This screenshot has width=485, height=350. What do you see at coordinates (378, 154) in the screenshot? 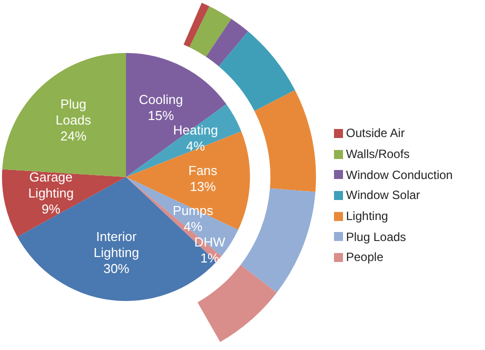
I see `legend-label: Walls/Roofs` at bounding box center [378, 154].